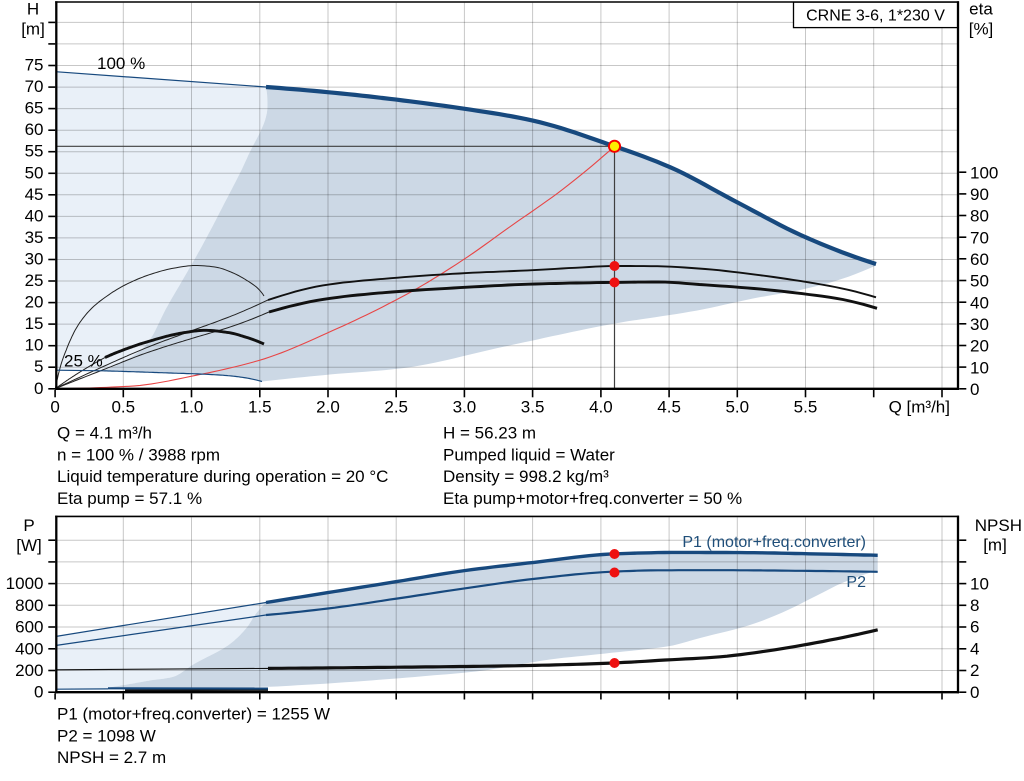 The width and height of the screenshot is (1024, 781). I want to click on svg-text: 45, so click(34, 194).